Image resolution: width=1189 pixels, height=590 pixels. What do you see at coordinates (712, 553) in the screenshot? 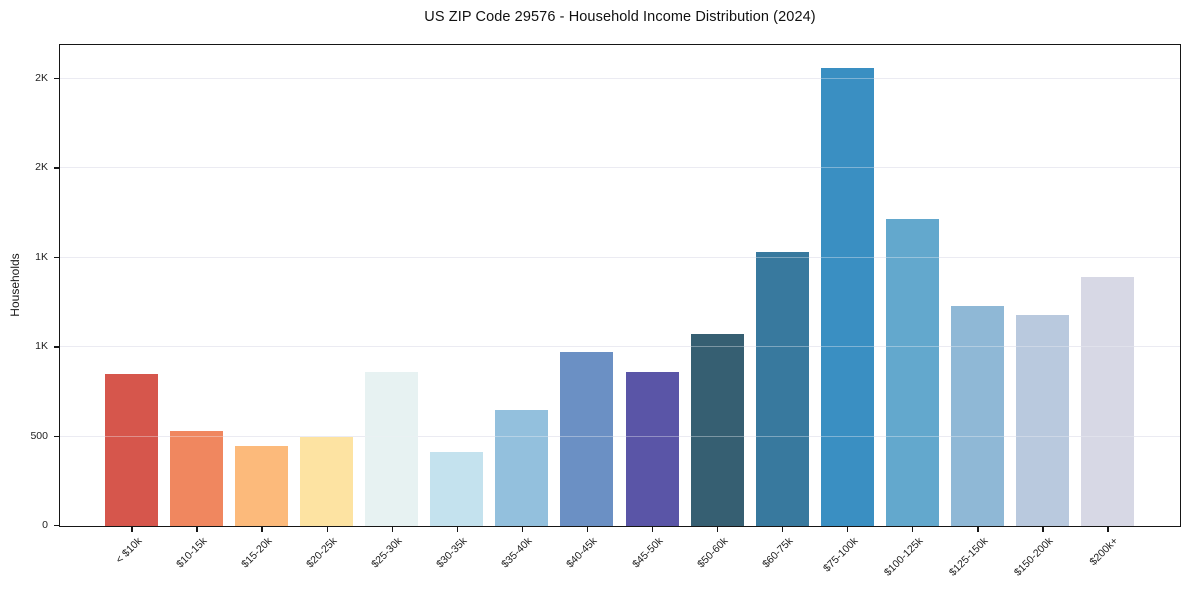
I see `x-tick-label: $50-60k` at bounding box center [712, 553].